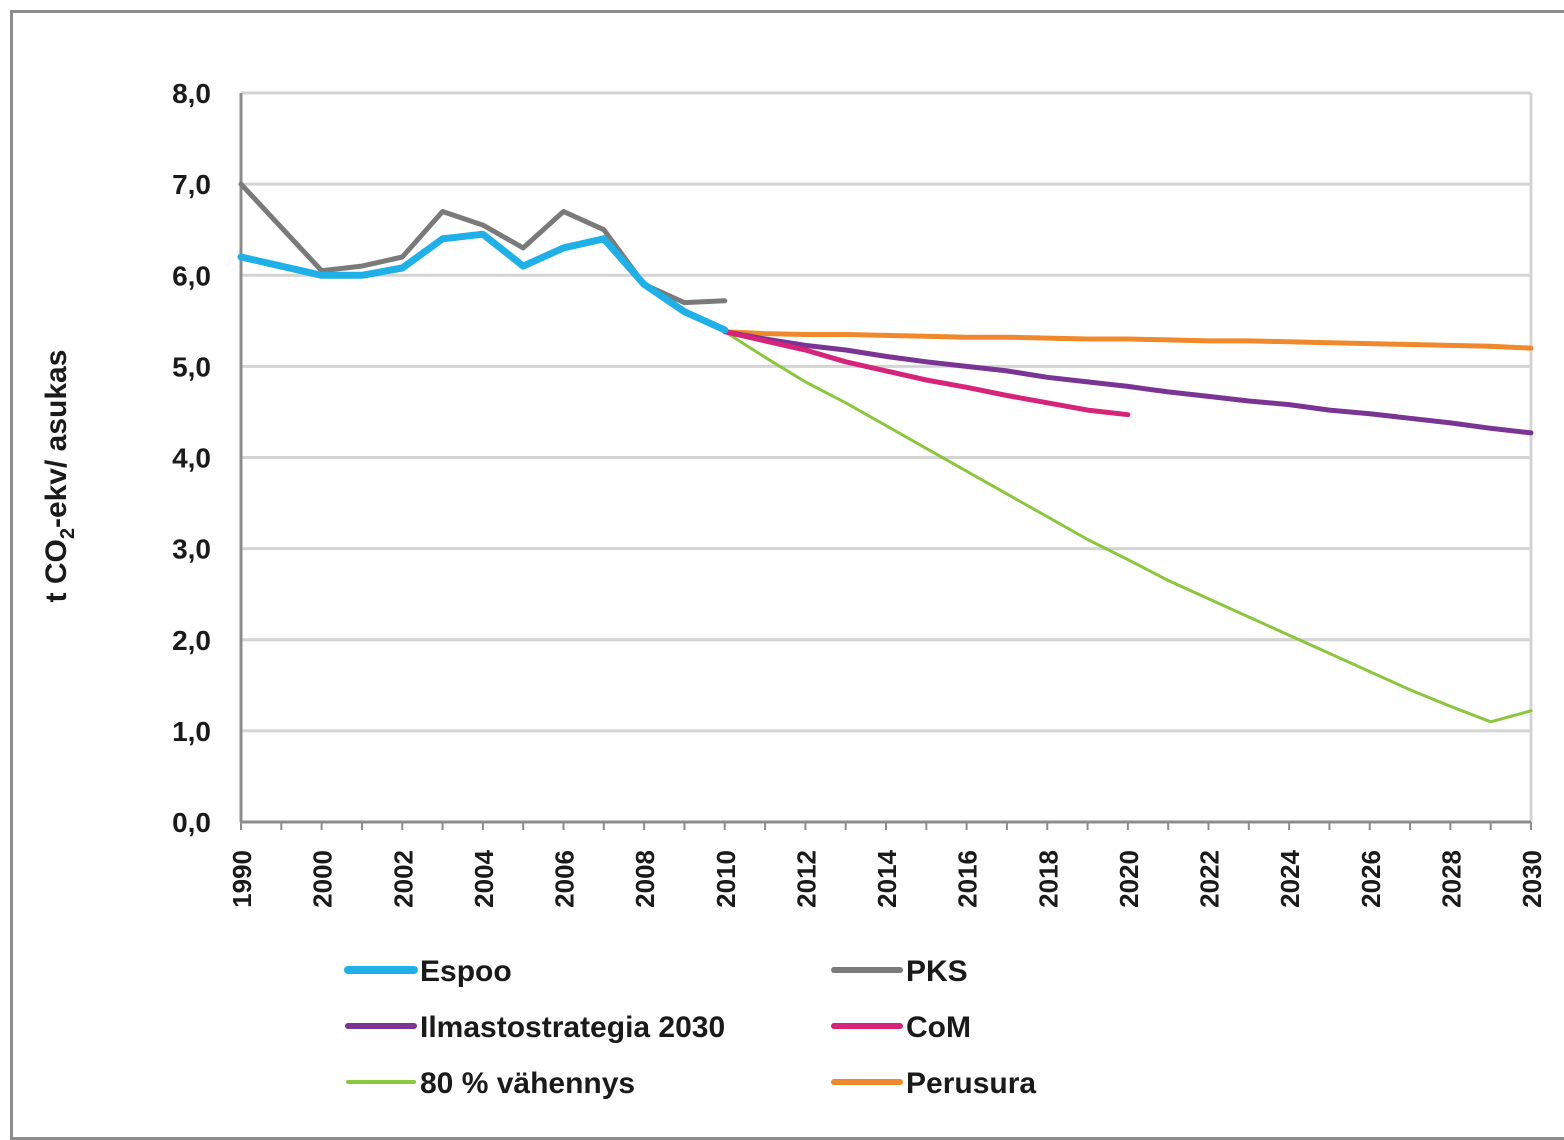 The image size is (1564, 1140). I want to click on y-tick-label: 6,0, so click(191, 275).